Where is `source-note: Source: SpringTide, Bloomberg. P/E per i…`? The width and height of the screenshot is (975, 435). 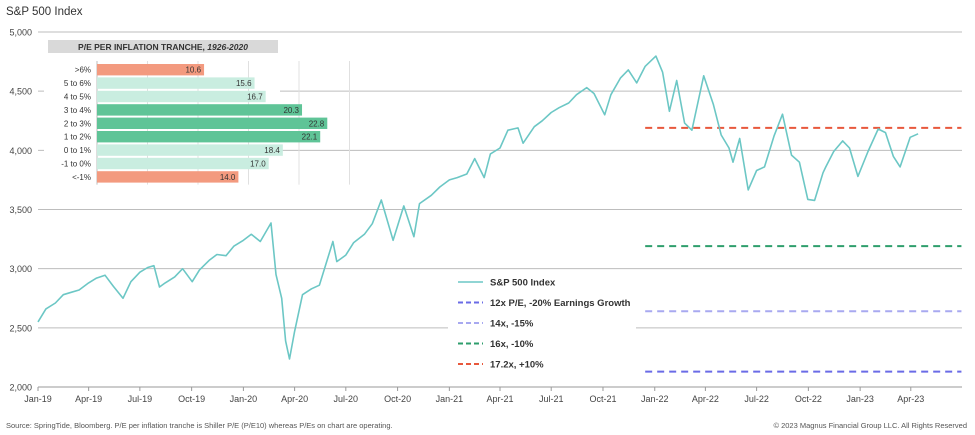 source-note: Source: SpringTide, Bloomberg. P/E per i… is located at coordinates (199, 425).